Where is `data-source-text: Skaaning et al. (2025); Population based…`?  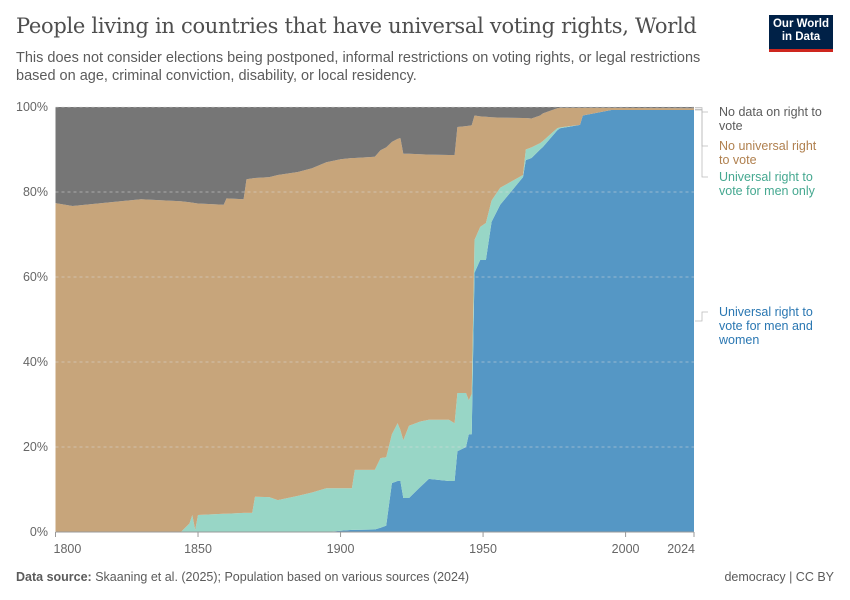 data-source-text: Skaaning et al. (2025); Population based… is located at coordinates (282, 577).